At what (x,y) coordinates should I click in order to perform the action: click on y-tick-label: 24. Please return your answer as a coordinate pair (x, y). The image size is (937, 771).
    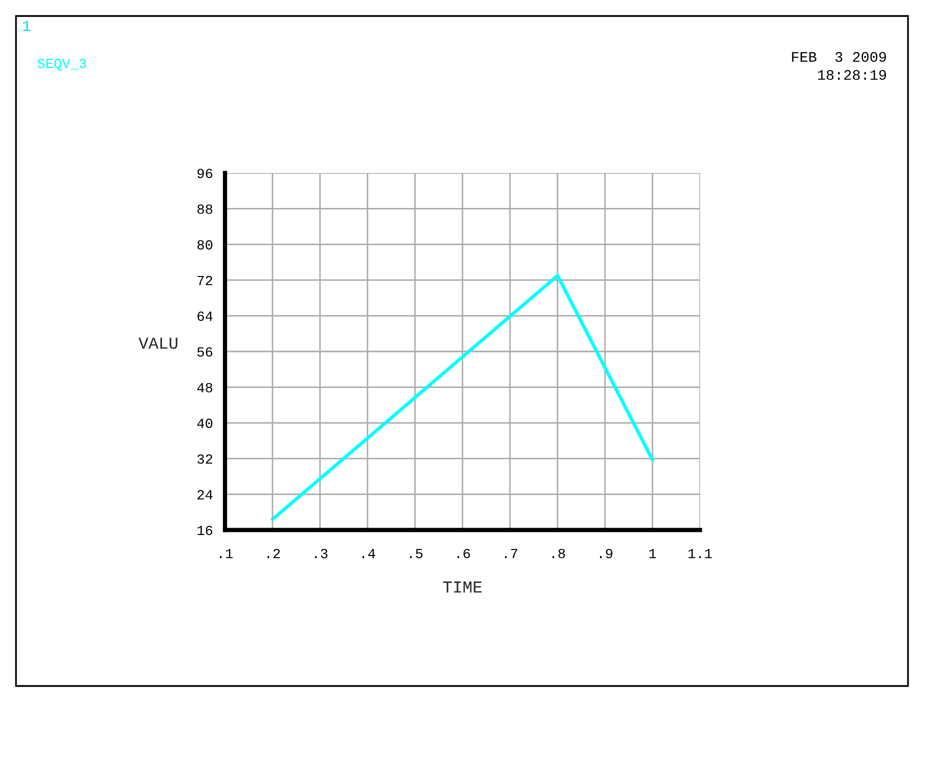
    Looking at the image, I should click on (205, 495).